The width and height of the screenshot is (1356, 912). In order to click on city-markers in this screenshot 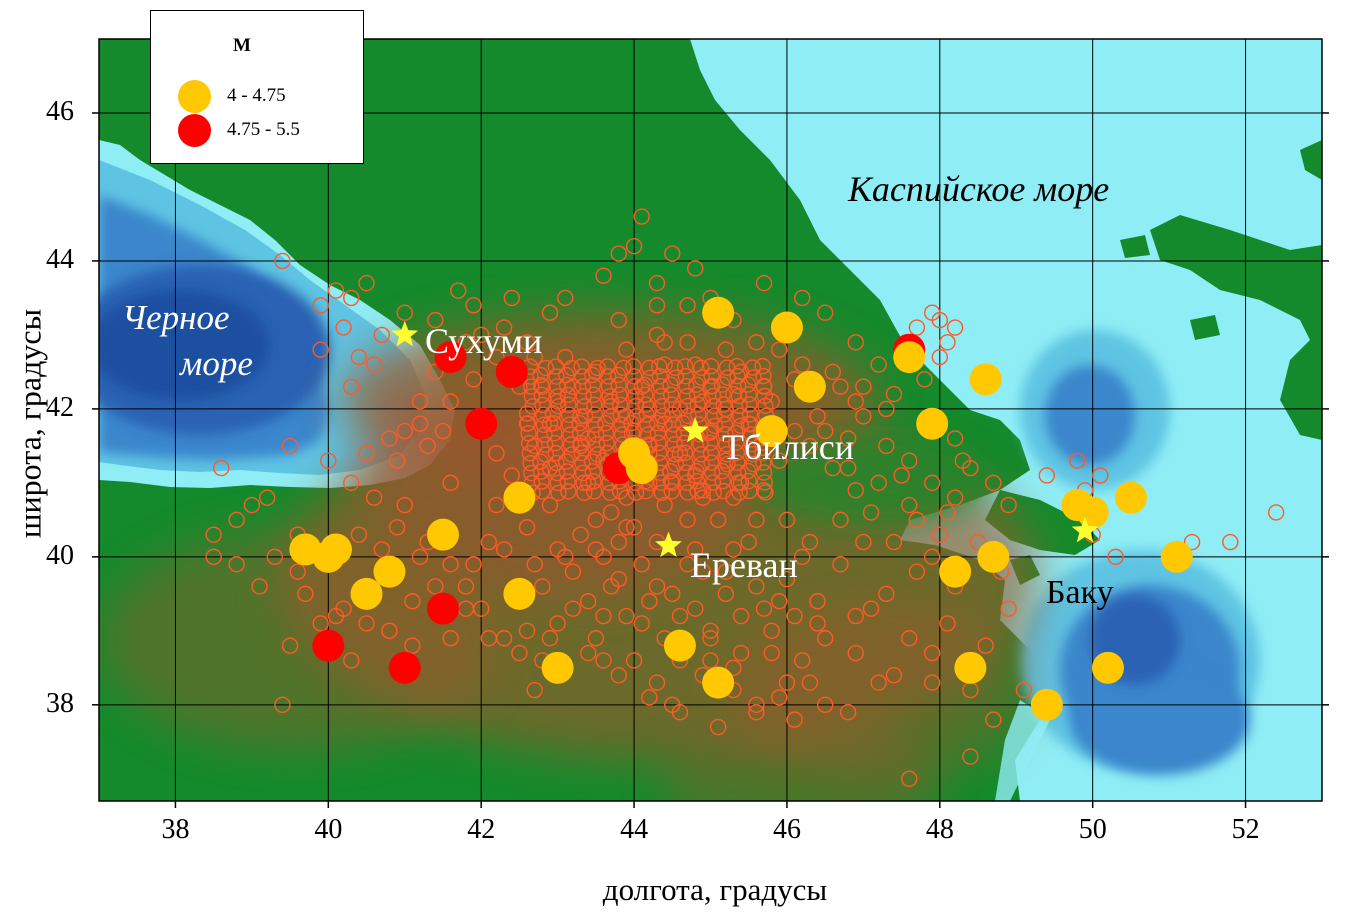, I will do `click(745, 439)`.